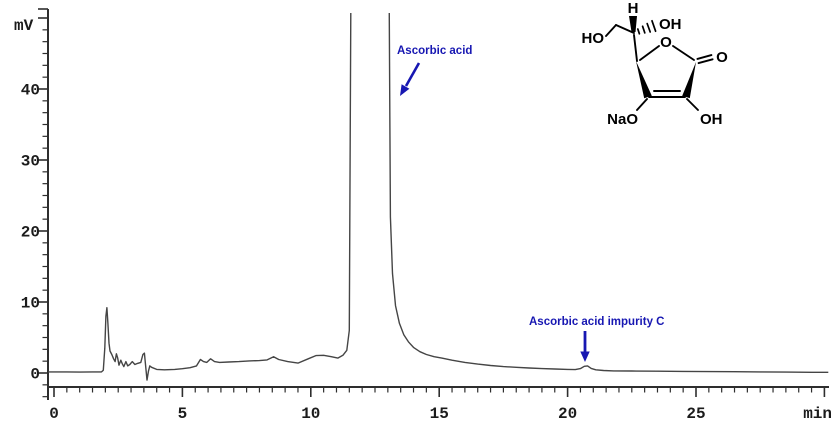 This screenshot has height=426, width=834. Describe the element at coordinates (644, 80) in the screenshot. I see `wedge-bond-ring-left` at that location.